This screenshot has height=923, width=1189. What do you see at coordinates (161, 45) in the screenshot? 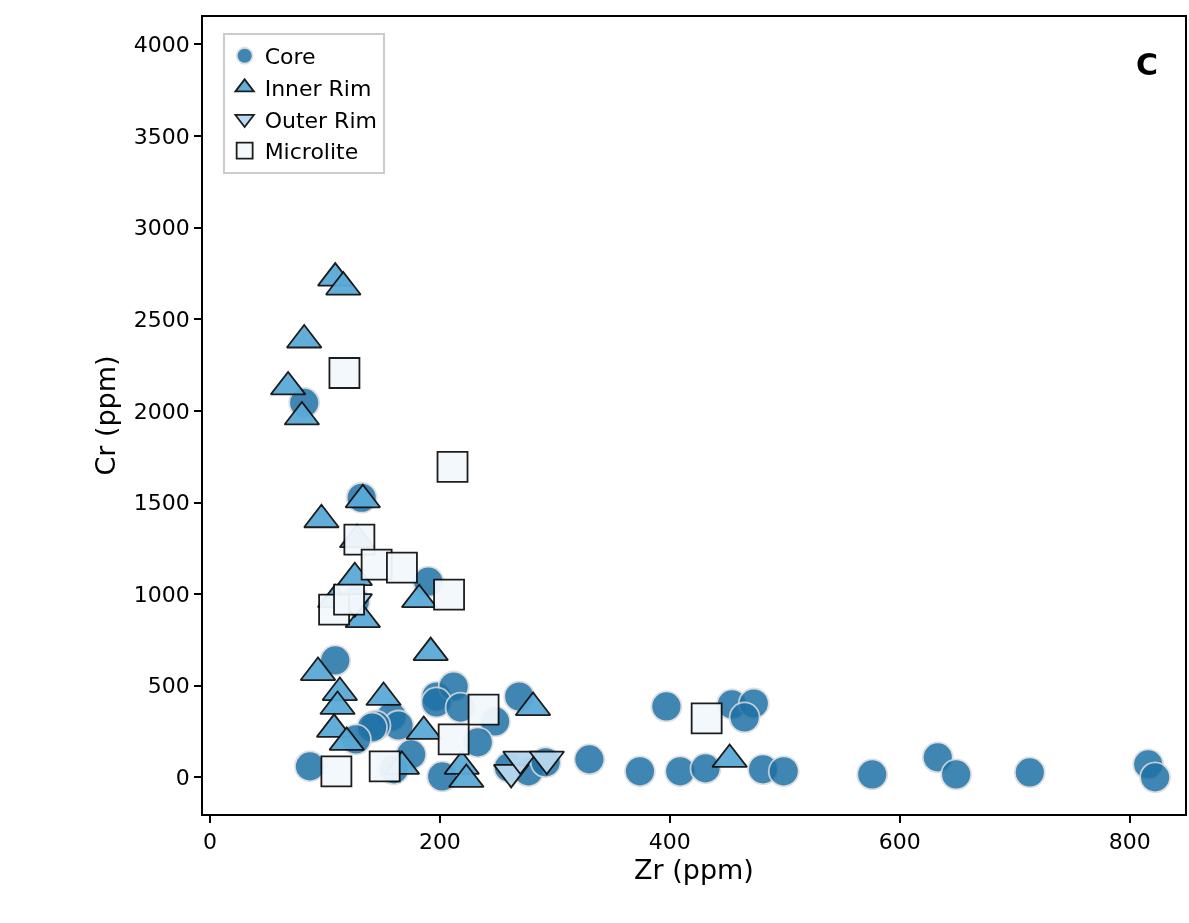
I see `y-tick-label: 4000` at bounding box center [161, 45].